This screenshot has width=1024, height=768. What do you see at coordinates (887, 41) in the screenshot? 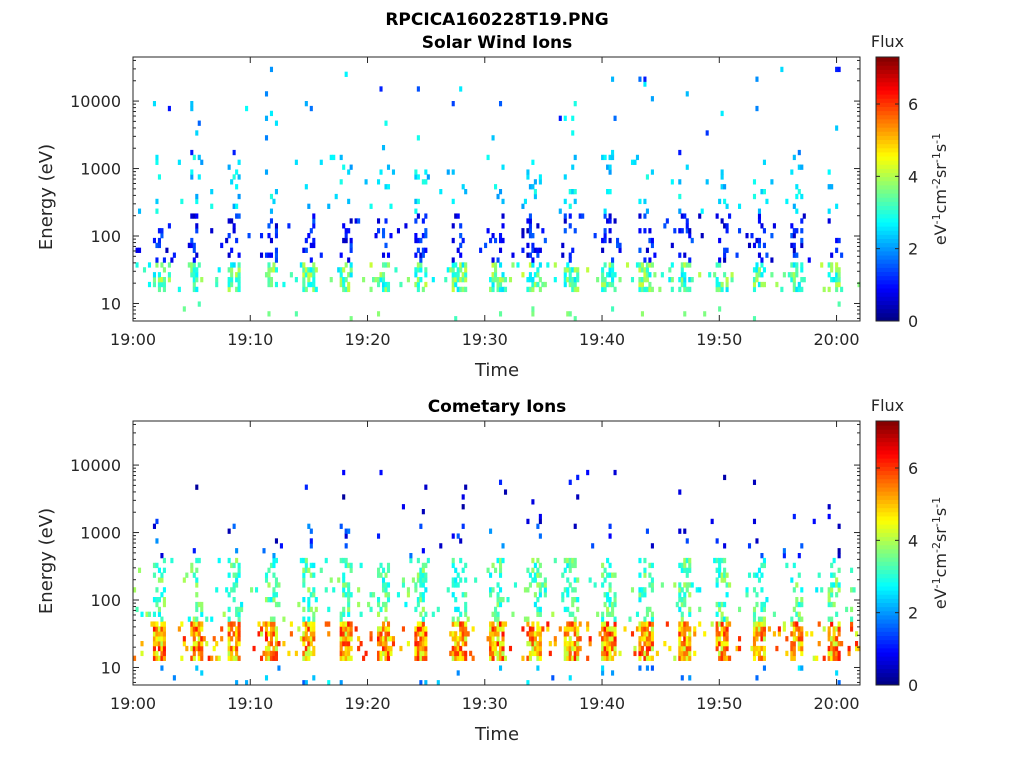
I see `colorbar-title: Flux` at bounding box center [887, 41].